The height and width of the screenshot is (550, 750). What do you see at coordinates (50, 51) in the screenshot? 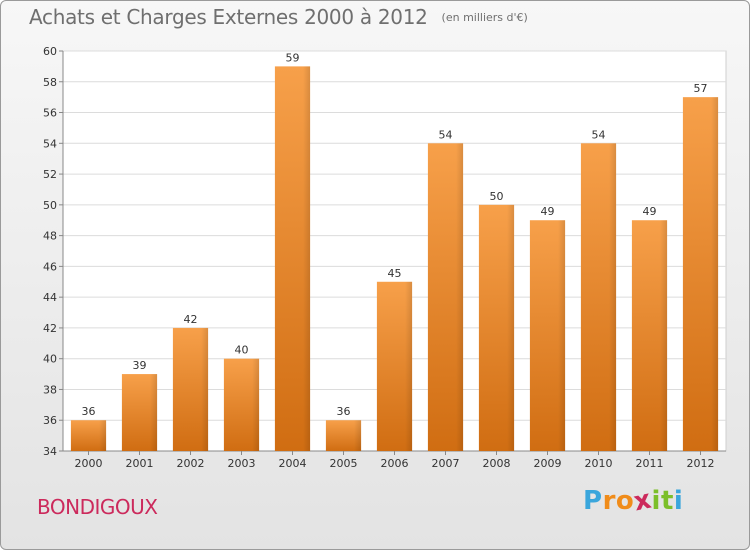
I see `y-tick-label: 60` at bounding box center [50, 51].